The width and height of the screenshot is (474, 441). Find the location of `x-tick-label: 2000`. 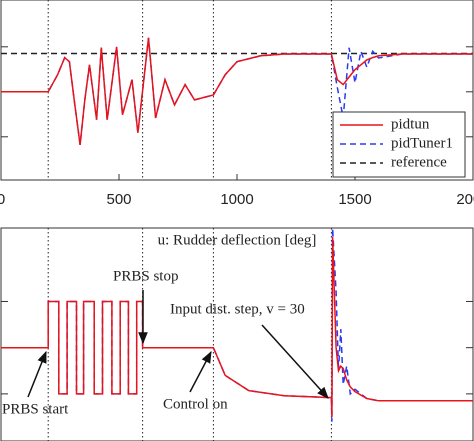

x-tick-label: 2000 is located at coordinates (465, 199).